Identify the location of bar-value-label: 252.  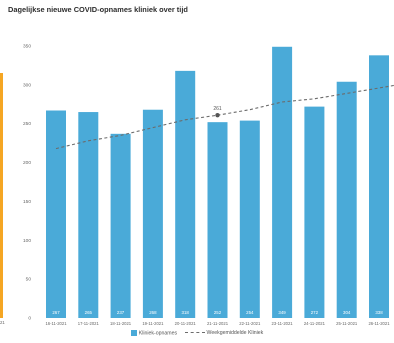
(218, 312).